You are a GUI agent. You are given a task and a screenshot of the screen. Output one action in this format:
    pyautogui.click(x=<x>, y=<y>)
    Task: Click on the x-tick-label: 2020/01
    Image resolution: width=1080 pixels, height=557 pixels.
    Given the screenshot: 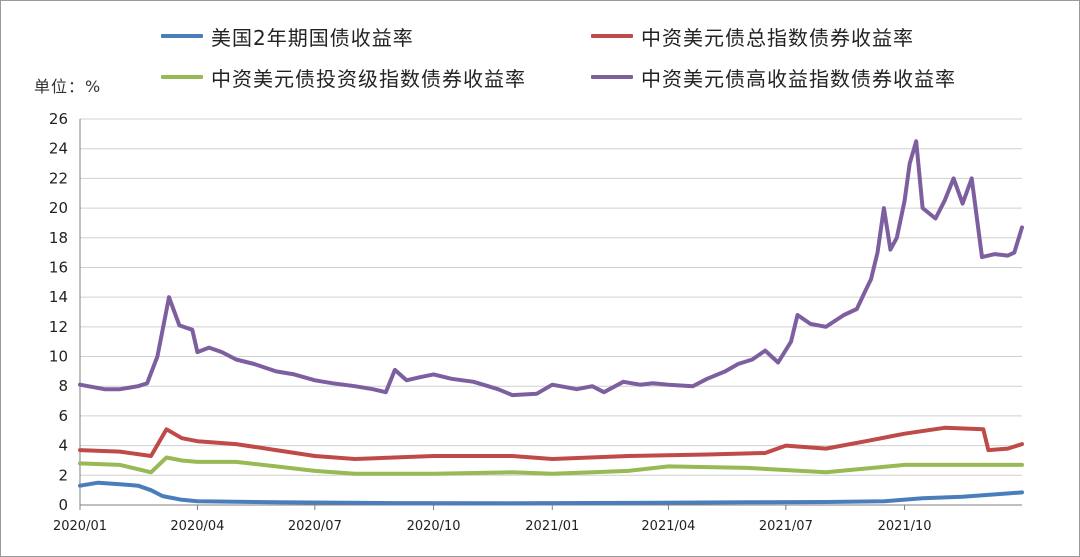 What is the action you would take?
    pyautogui.click(x=80, y=526)
    